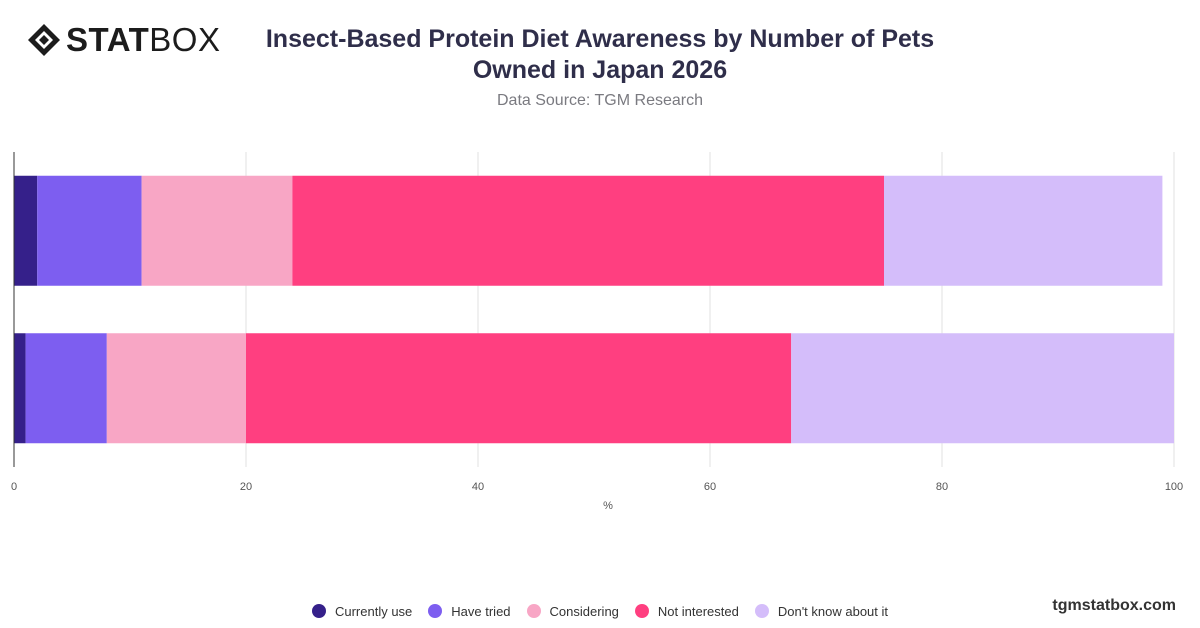 The height and width of the screenshot is (628, 1200). I want to click on logo-bold-text: STAT, so click(108, 39).